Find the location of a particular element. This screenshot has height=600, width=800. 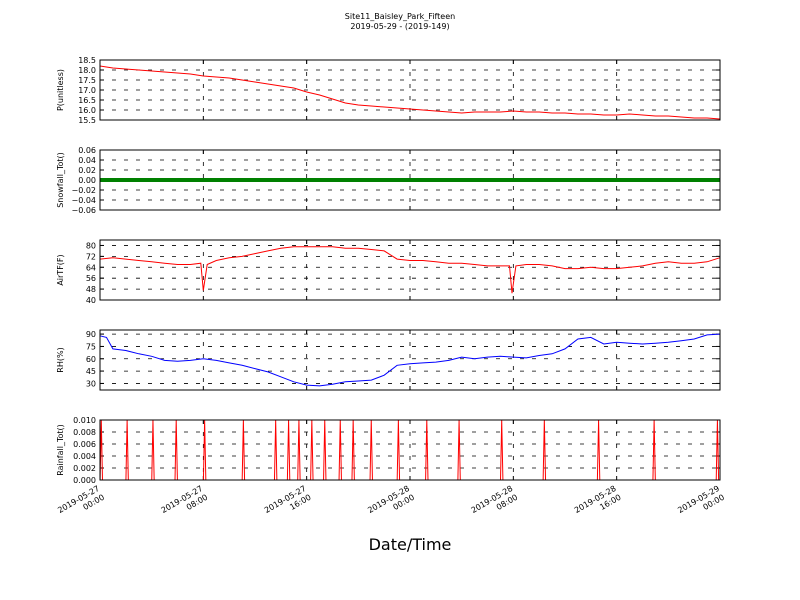

x-tick-label: 2019-05-2800:00 is located at coordinates (391, 504).